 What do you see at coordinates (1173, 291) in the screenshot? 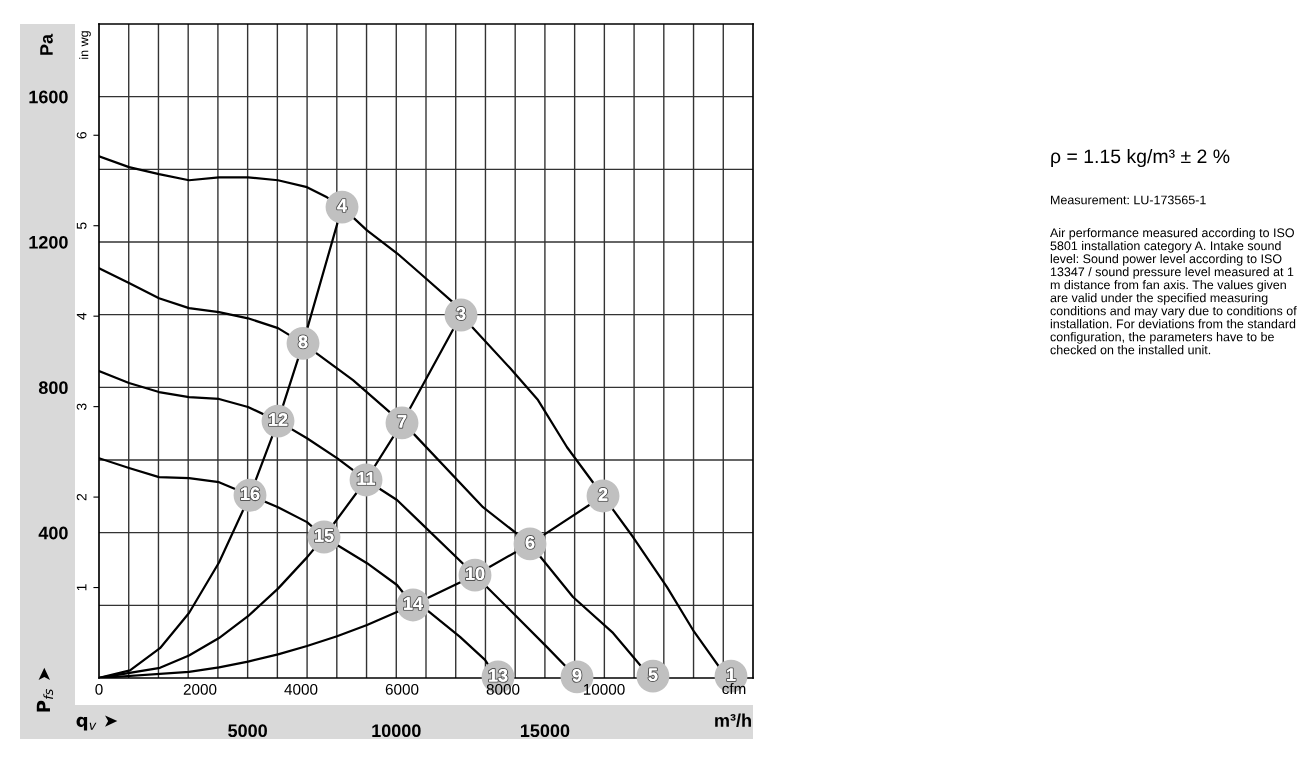
I see `text: Air performance measured according to ISO 5801 installation category A. Intake sound level: Sound power level according to ISO 13347 / sound pressure level measured at 1 m distance from fan axis. The values given are valid under the specified measuring conditions and may vary due to conditions of installation. For deviations from the standard configuration, the parameters have to be checked on the installed unit.` at bounding box center [1173, 291].